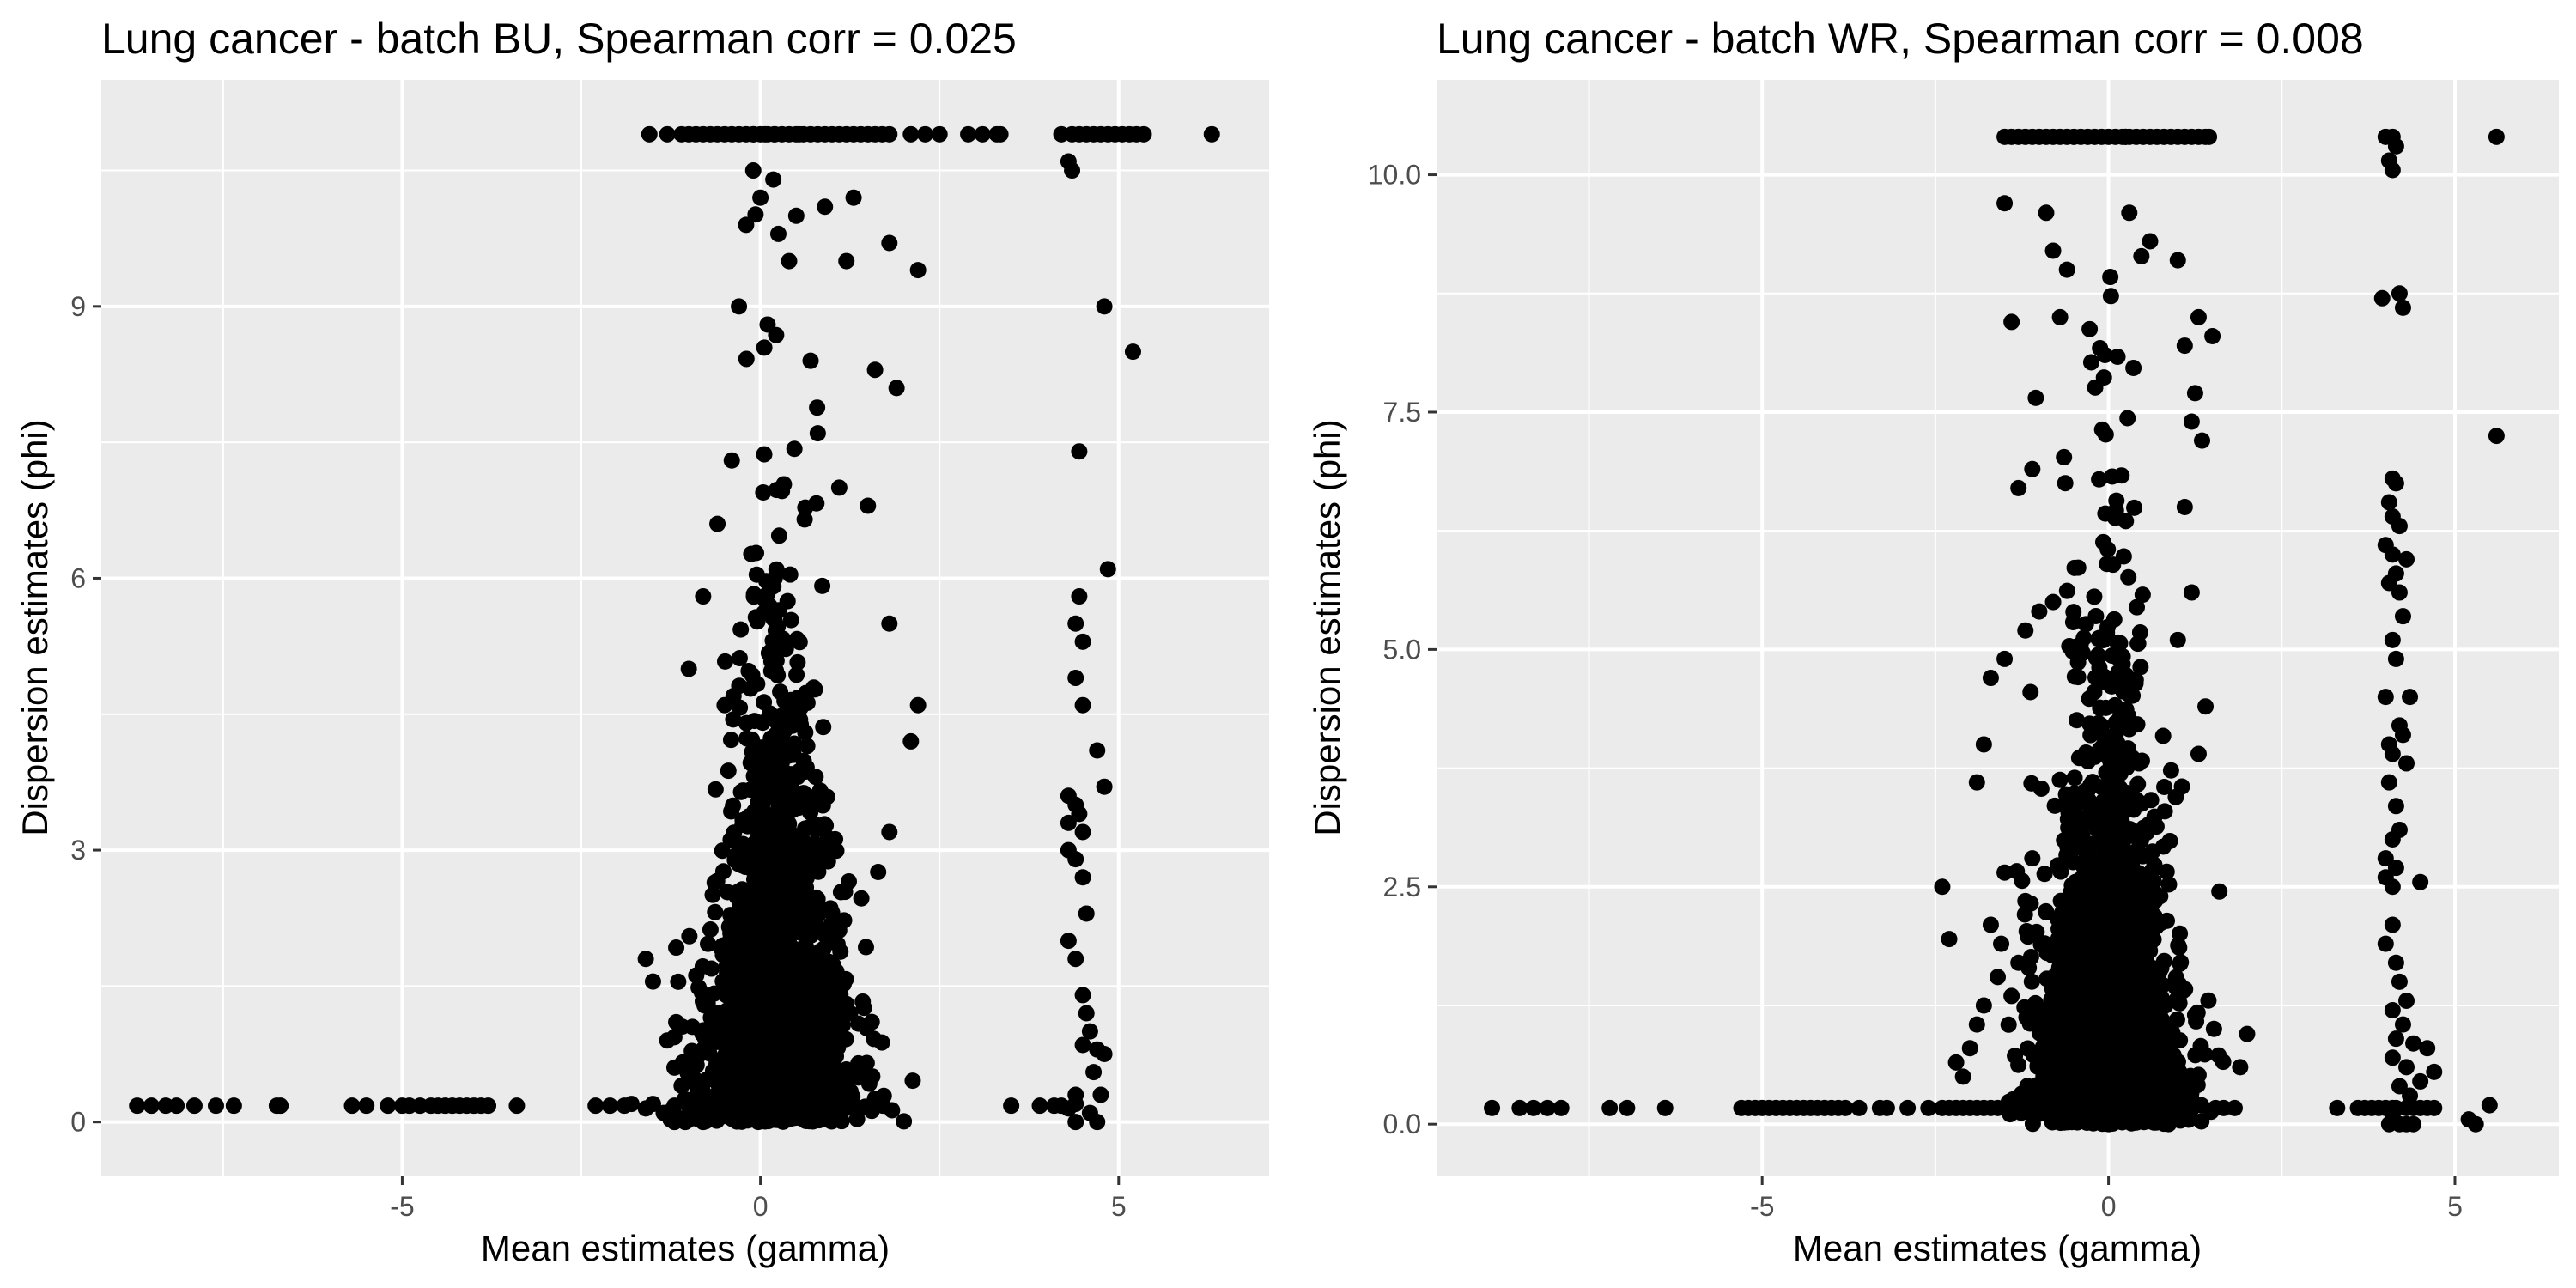  Describe the element at coordinates (1119, 1206) in the screenshot. I see `x-tick-label: 5` at that location.